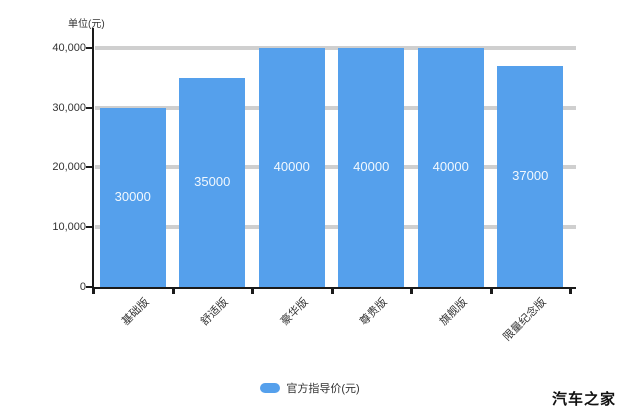 The image size is (620, 413). I want to click on bar: 35000, so click(212, 182).